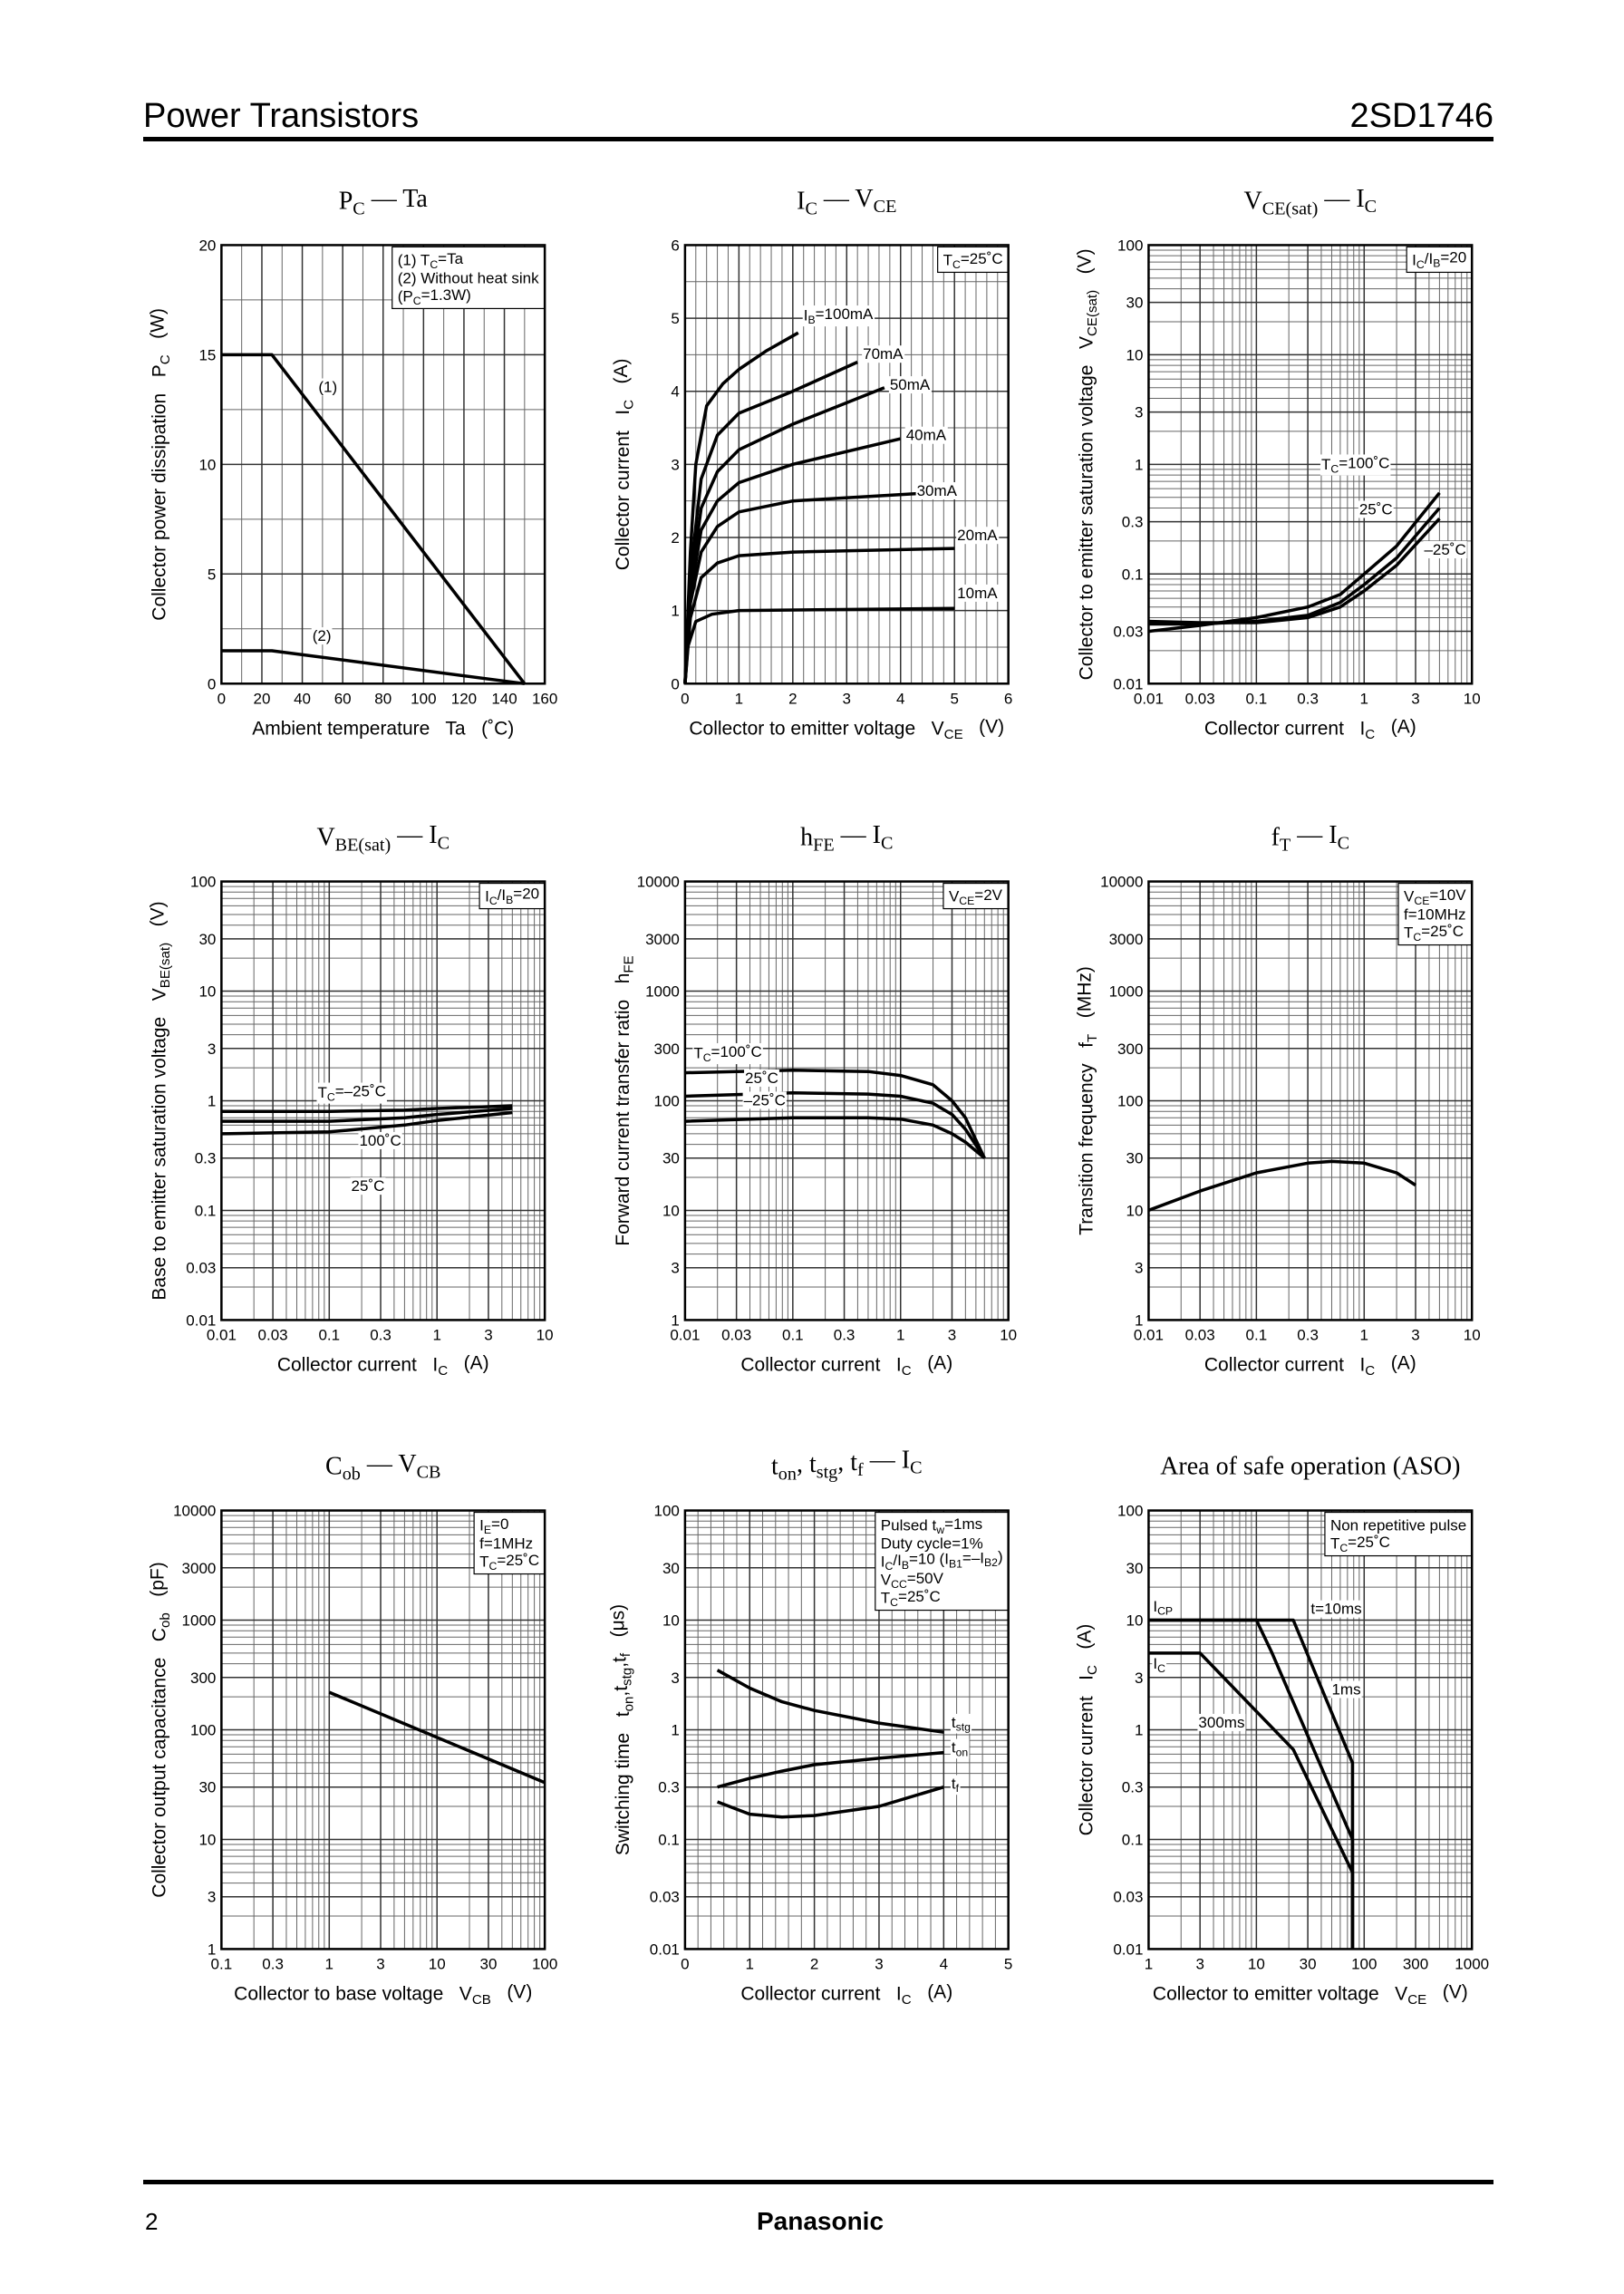 The width and height of the screenshot is (1624, 2294). I want to click on text-part: =100mA, so click(845, 314).